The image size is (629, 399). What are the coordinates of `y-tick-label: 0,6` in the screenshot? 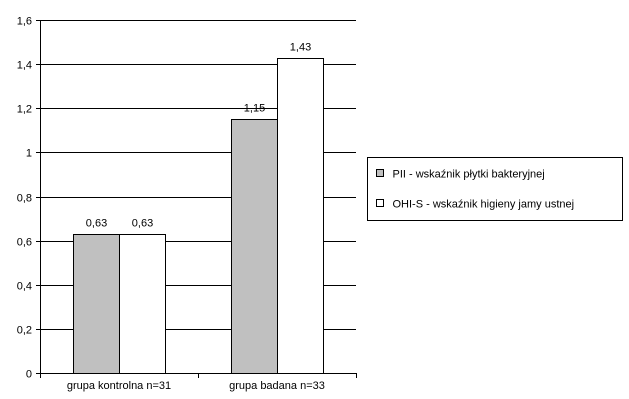 It's located at (24, 243).